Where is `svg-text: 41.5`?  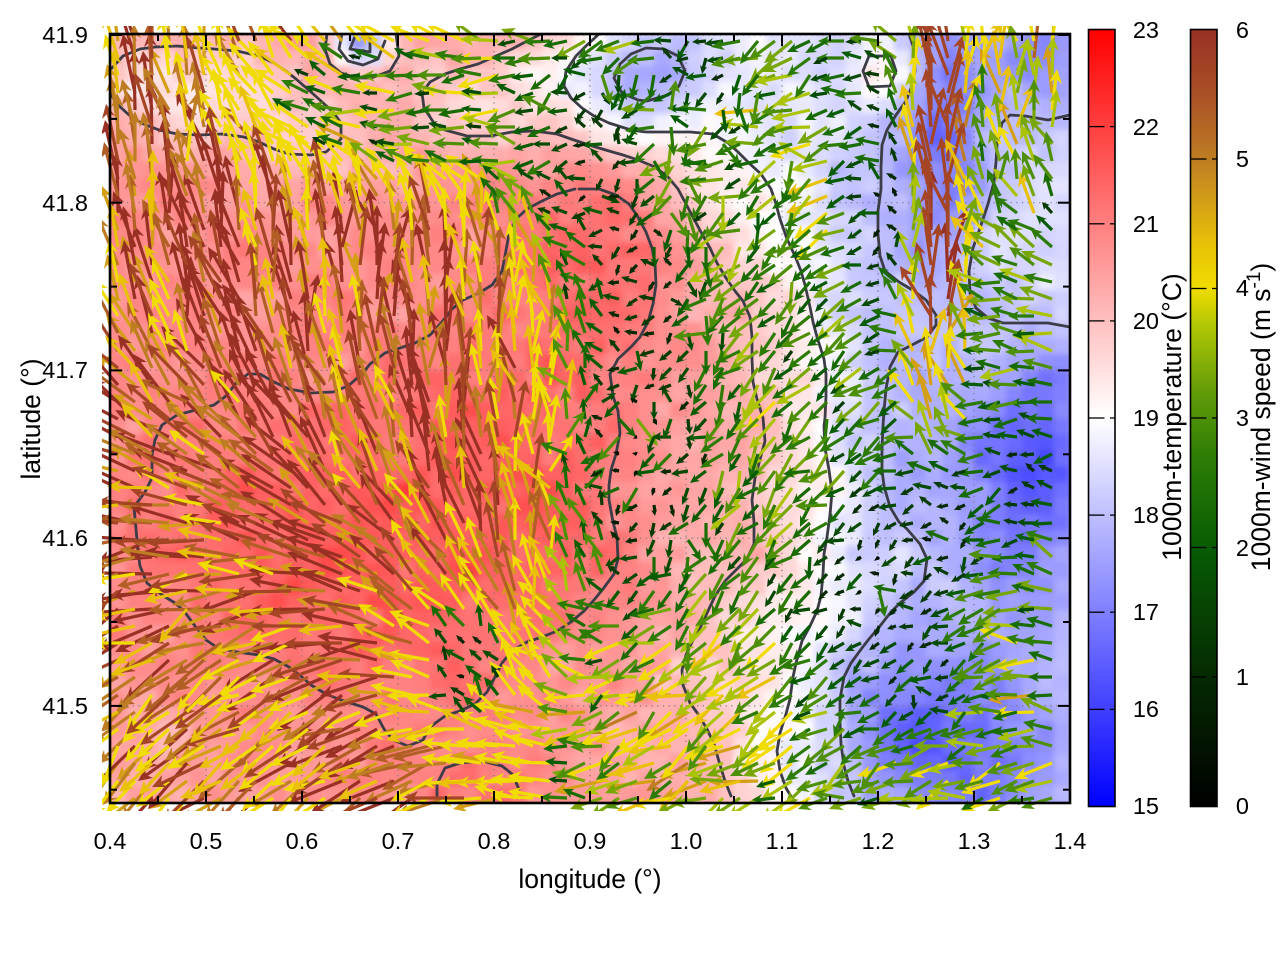
svg-text: 41.5 is located at coordinates (65, 706).